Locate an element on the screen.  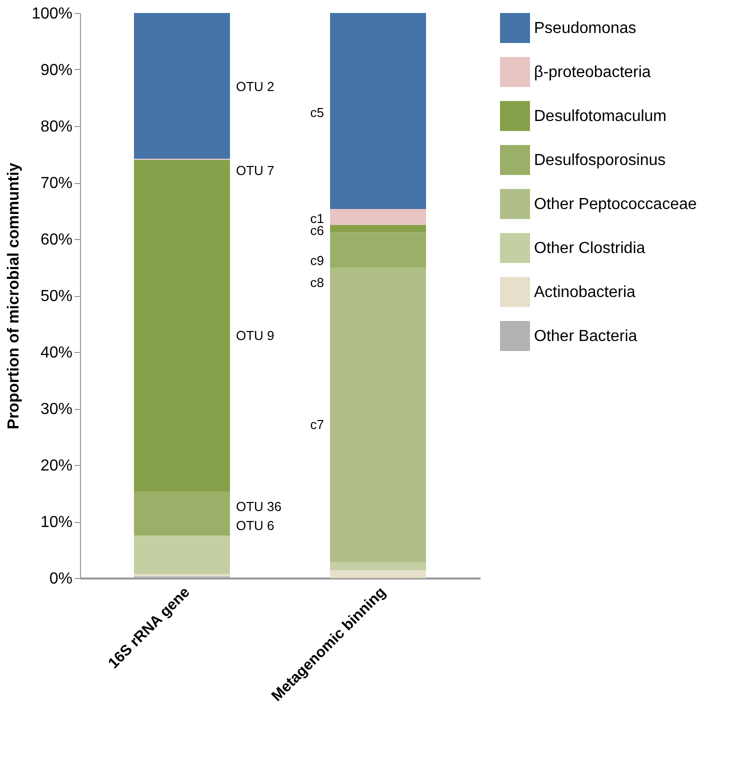
y-tick-label: 0% is located at coordinates (60, 579).